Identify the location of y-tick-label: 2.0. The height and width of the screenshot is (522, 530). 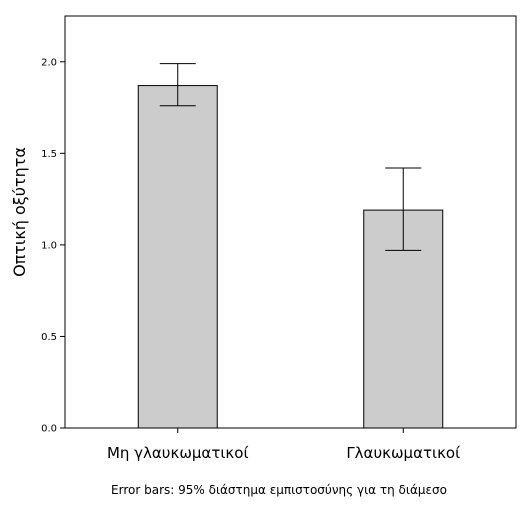
(49, 62).